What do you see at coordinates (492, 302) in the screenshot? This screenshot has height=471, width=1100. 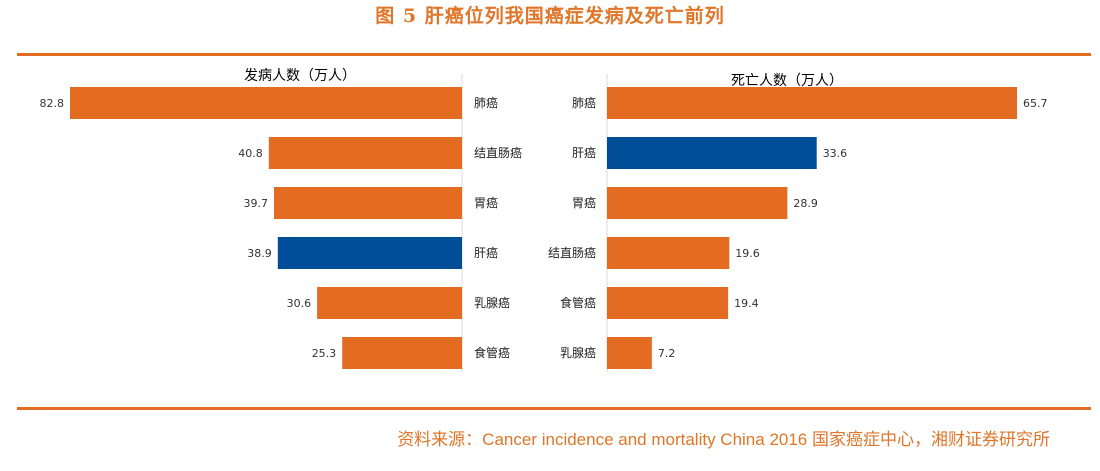 I see `incidence-category-label: 乳腺癌` at bounding box center [492, 302].